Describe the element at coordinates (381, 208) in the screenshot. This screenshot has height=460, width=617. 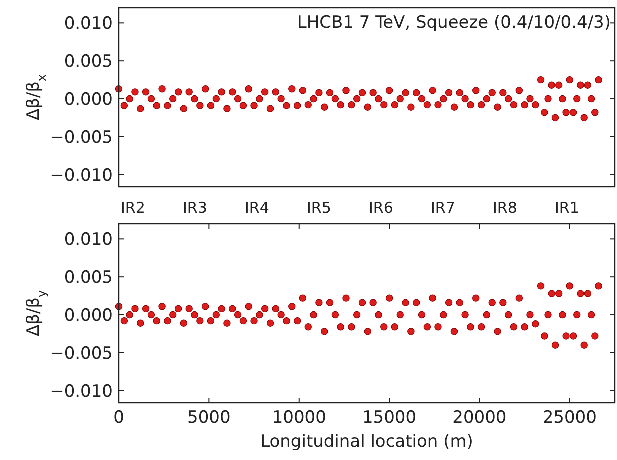
I see `text: IR6` at that location.